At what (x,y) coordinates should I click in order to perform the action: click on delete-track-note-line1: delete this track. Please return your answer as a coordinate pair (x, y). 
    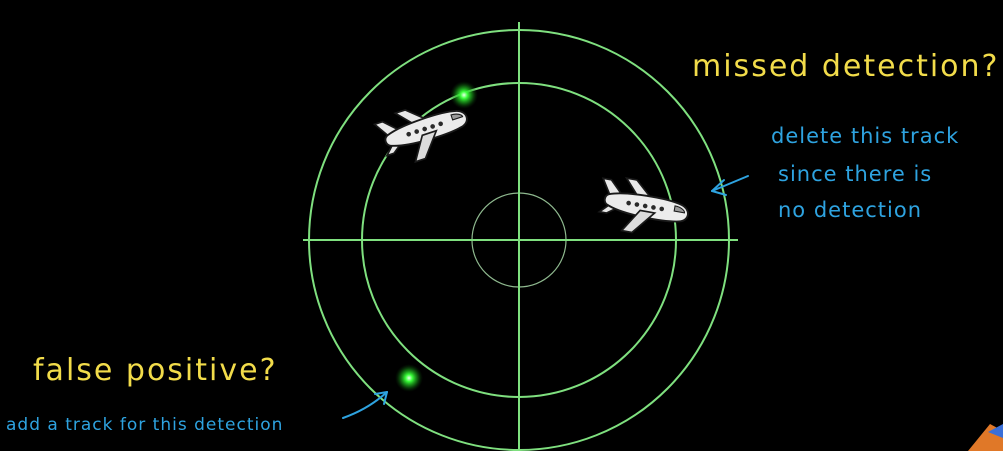
    Looking at the image, I should click on (865, 136).